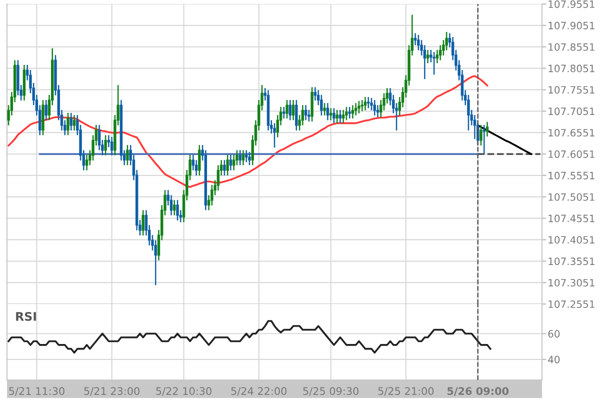 The width and height of the screenshot is (600, 400). I want to click on y-tick-label: 107.3551, so click(571, 262).